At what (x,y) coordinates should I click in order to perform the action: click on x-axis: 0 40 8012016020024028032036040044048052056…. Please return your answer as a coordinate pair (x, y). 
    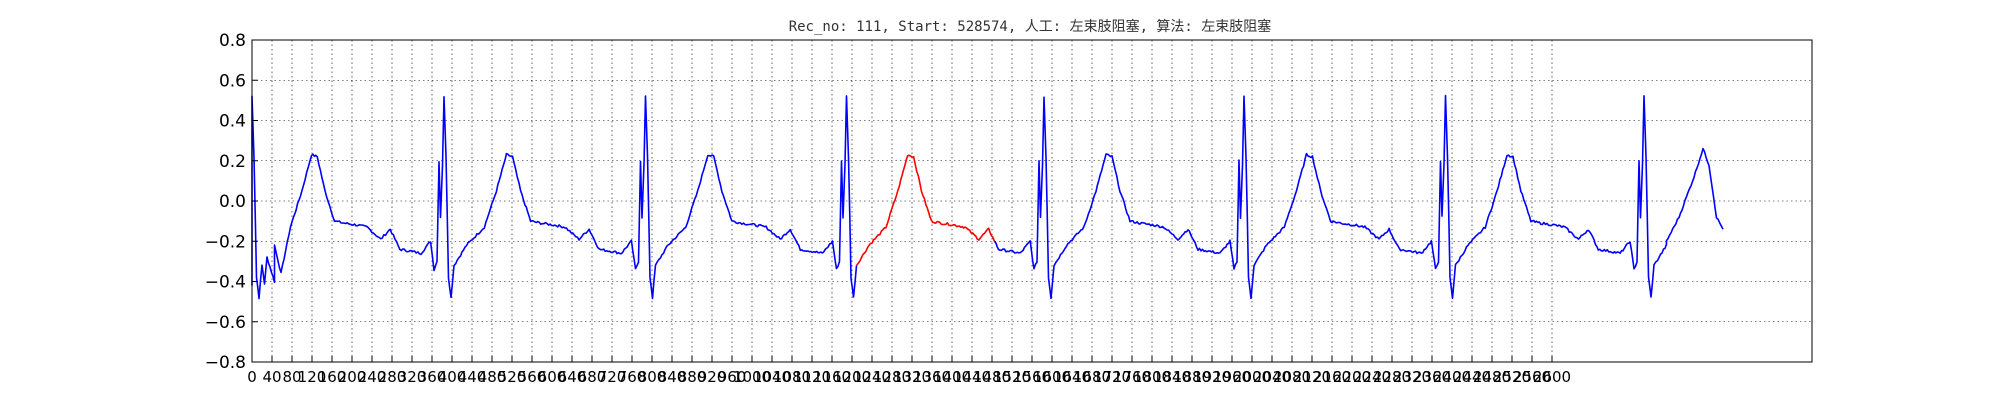
    Looking at the image, I should click on (909, 371).